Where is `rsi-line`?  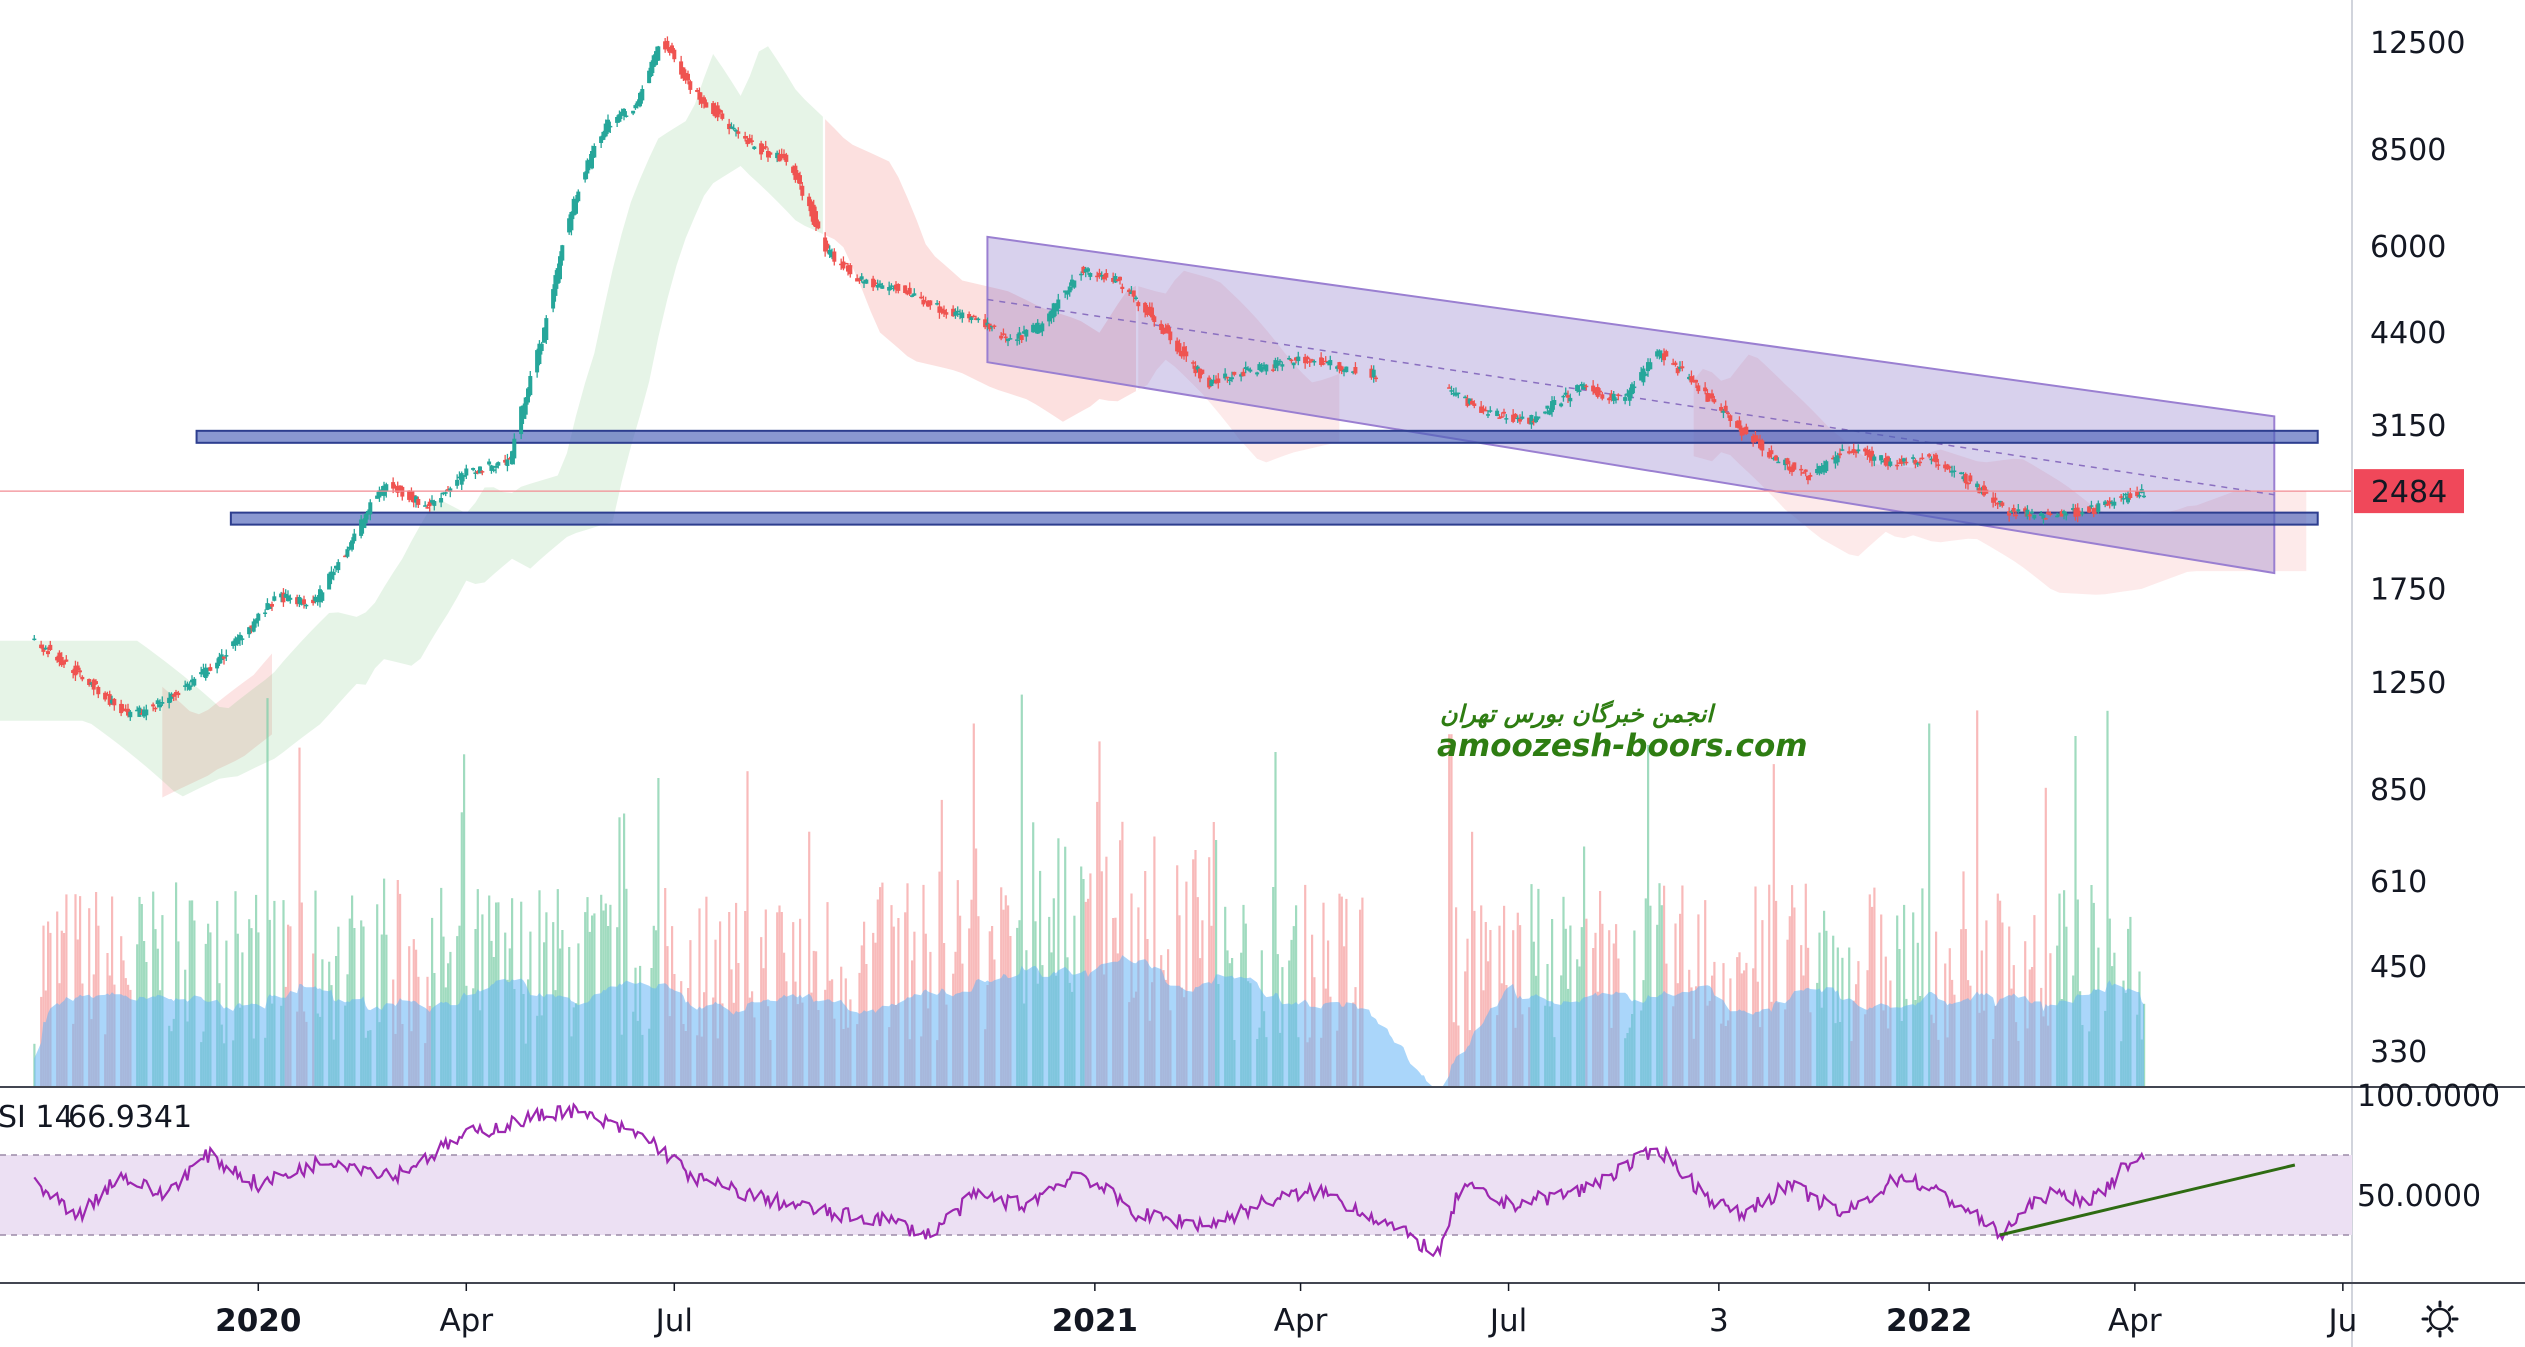
rsi-line is located at coordinates (1089, 1180).